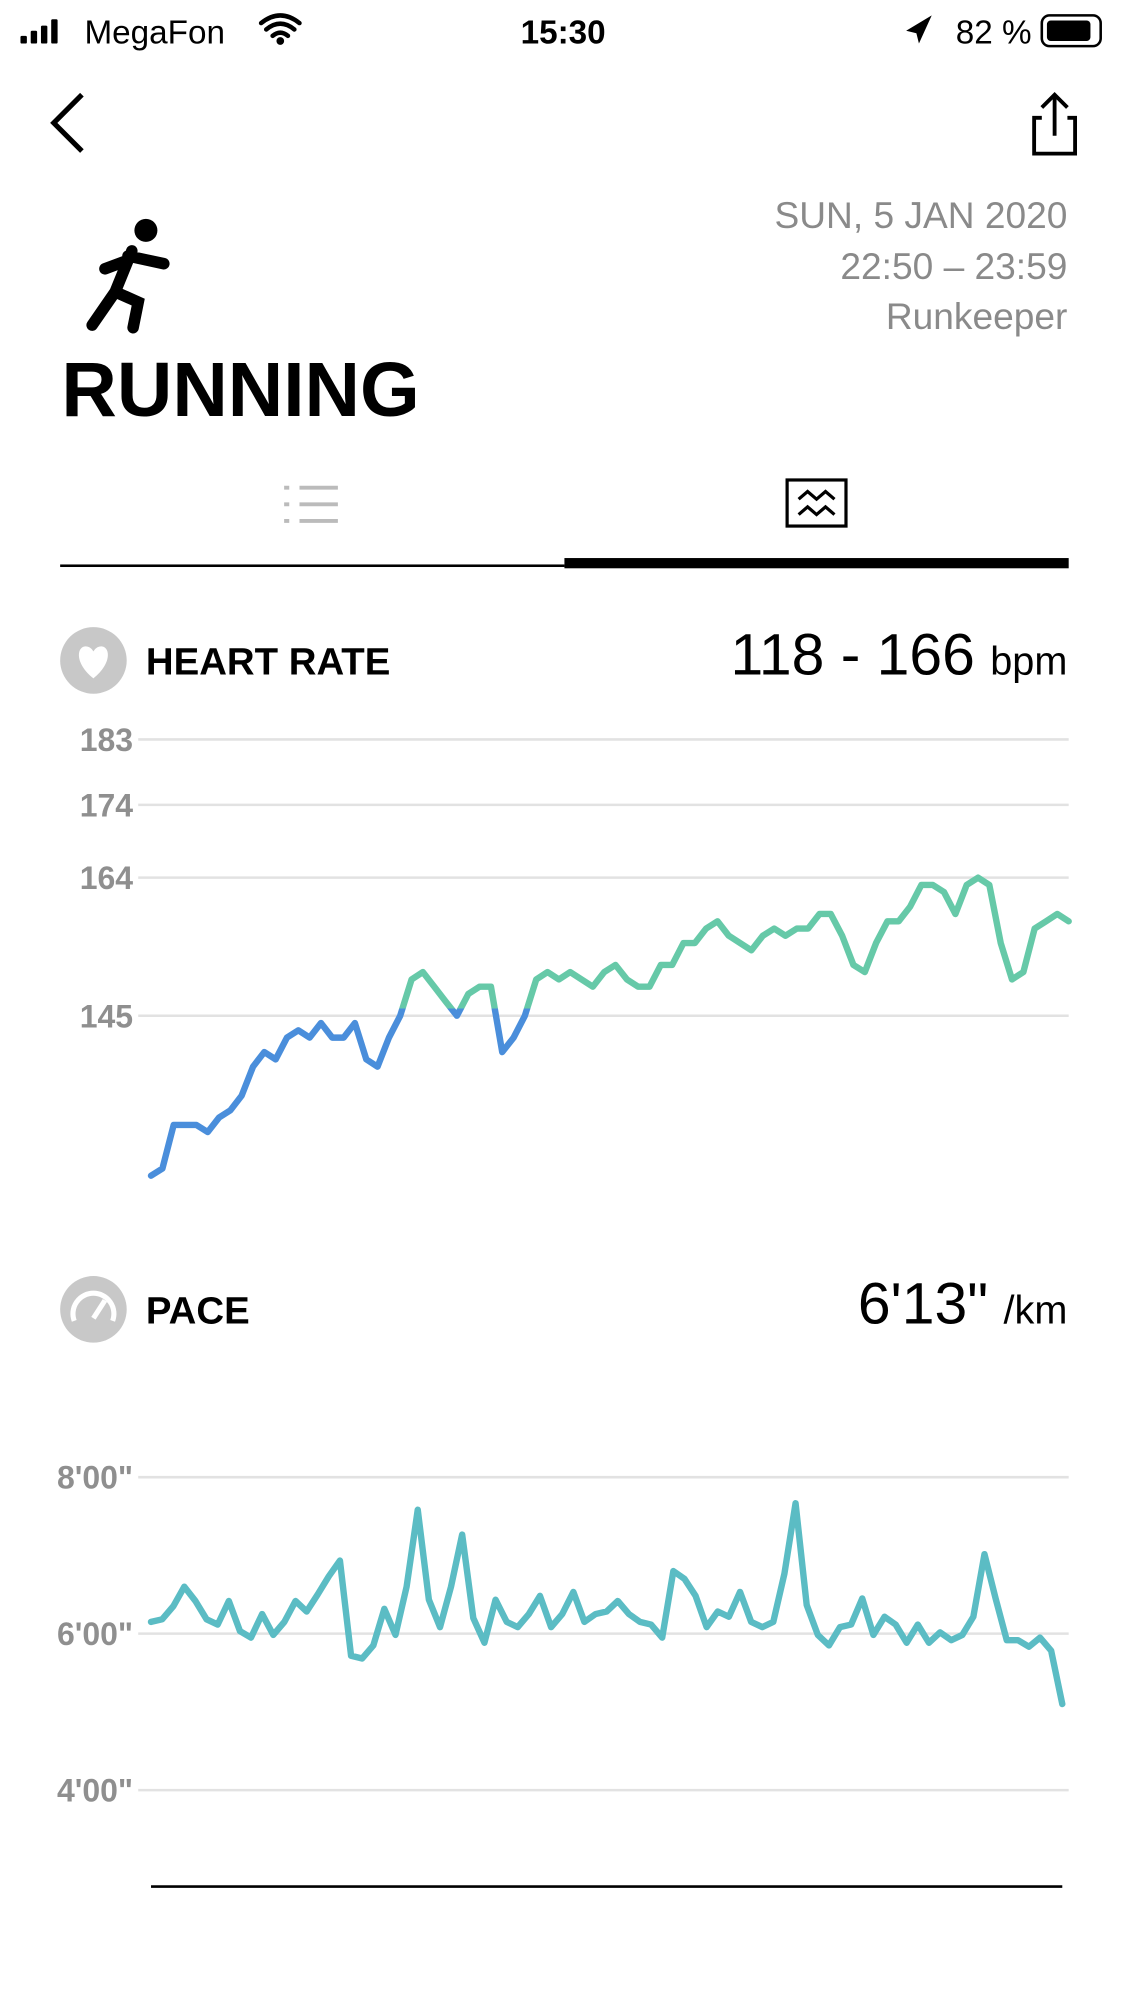 The image size is (1125, 2001). What do you see at coordinates (39, 31) in the screenshot?
I see `signal-icon` at bounding box center [39, 31].